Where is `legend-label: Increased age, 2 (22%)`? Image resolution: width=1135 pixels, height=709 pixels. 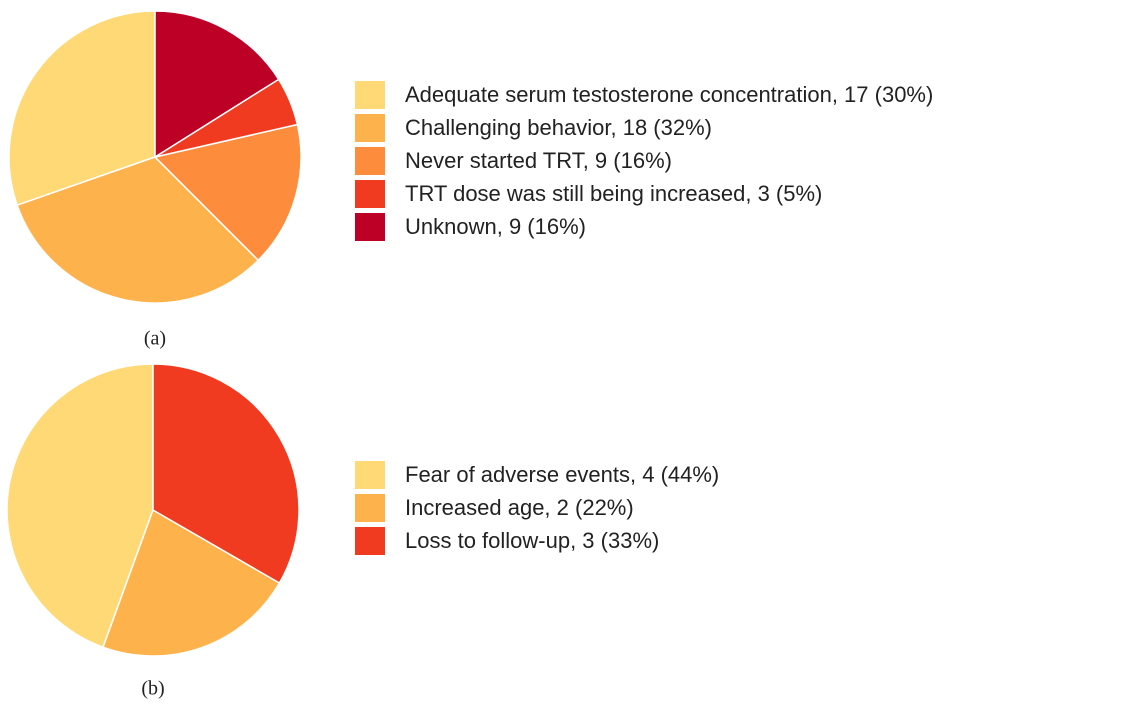
legend-label: Increased age, 2 (22%) is located at coordinates (519, 507).